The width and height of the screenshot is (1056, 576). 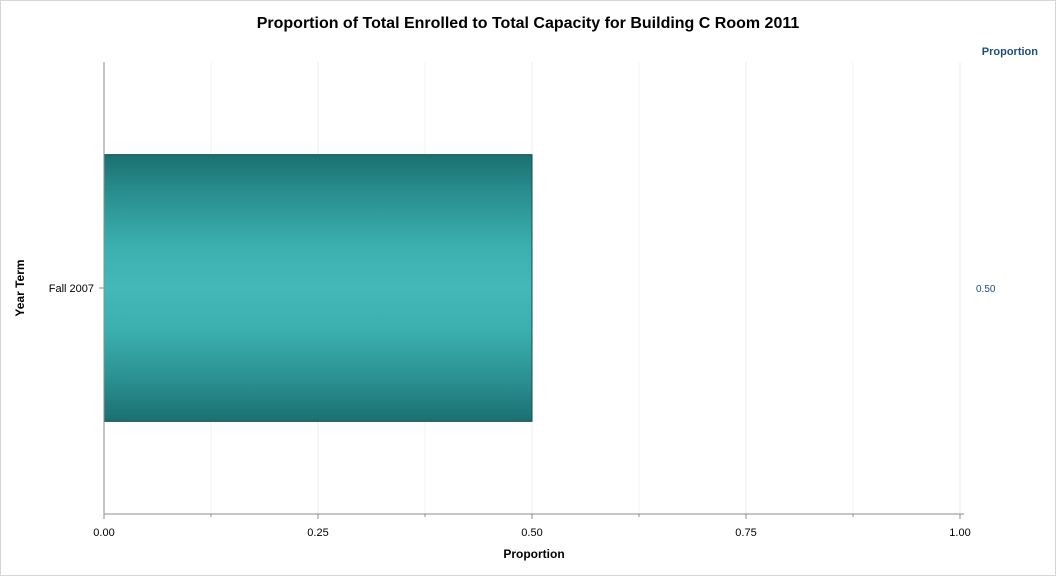 What do you see at coordinates (103, 533) in the screenshot?
I see `x-tick-label: 0.00` at bounding box center [103, 533].